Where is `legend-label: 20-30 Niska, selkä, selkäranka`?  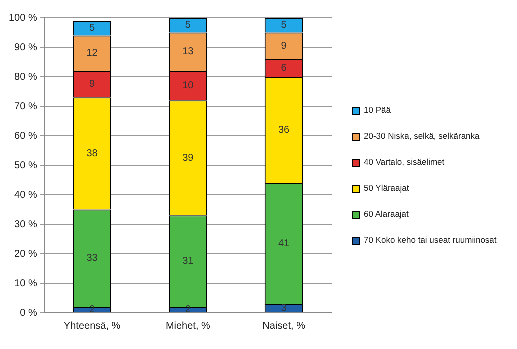
legend-label: 20-30 Niska, selkä, selkäranka is located at coordinates (422, 135).